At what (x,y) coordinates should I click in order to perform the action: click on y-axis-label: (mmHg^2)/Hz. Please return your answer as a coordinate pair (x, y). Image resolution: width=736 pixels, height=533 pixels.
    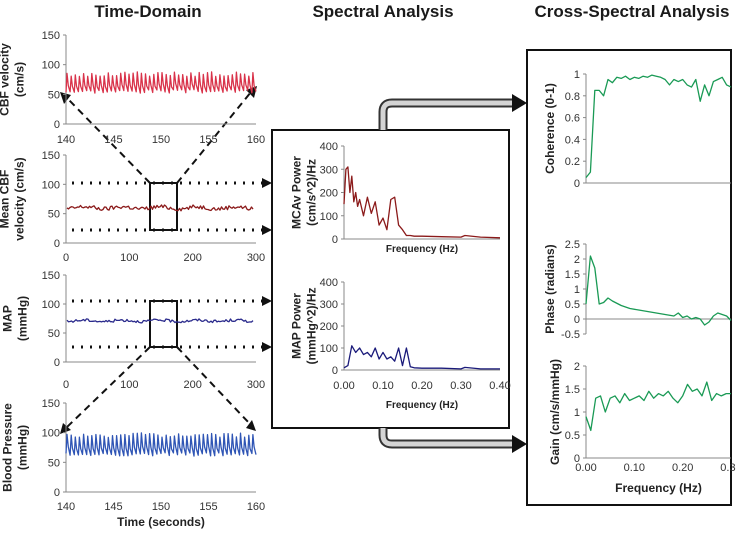
    Looking at the image, I should click on (312, 325).